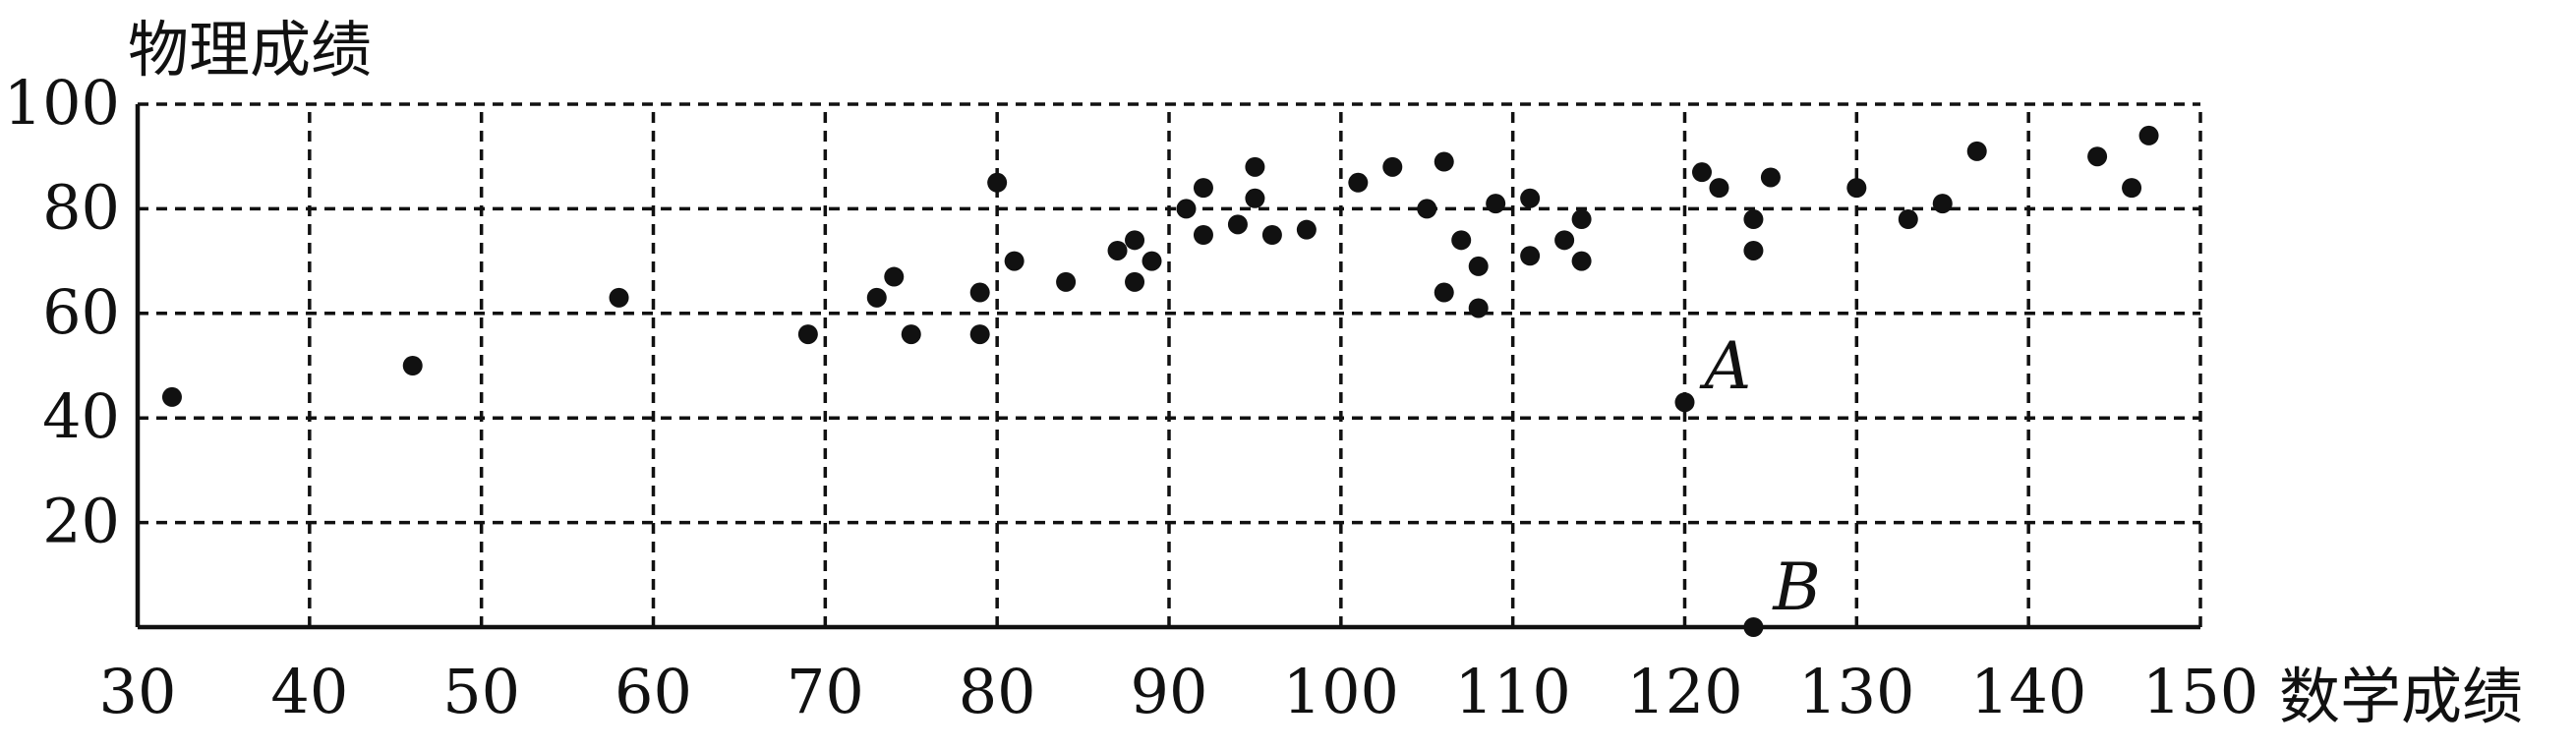 This screenshot has height=750, width=2576. I want to click on point-label-A: A, so click(1725, 366).